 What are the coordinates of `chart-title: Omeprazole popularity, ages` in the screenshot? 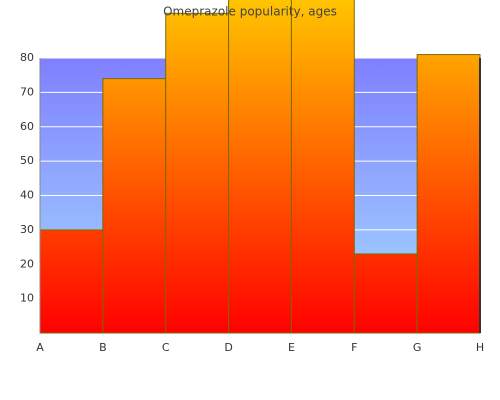 It's located at (250, 12).